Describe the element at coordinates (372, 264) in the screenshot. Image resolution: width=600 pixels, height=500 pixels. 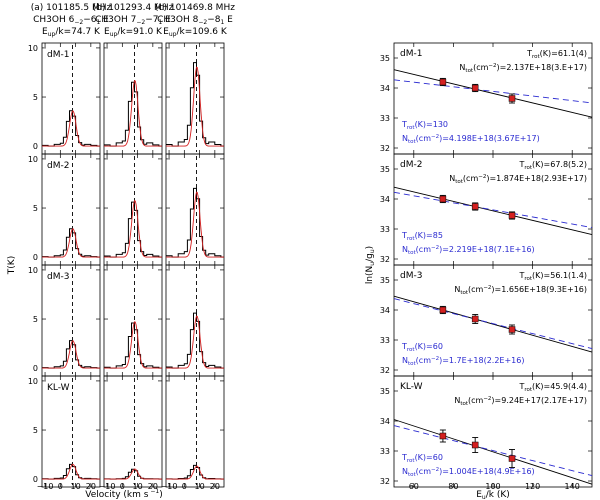
I see `y-axis-sub: u` at that location.